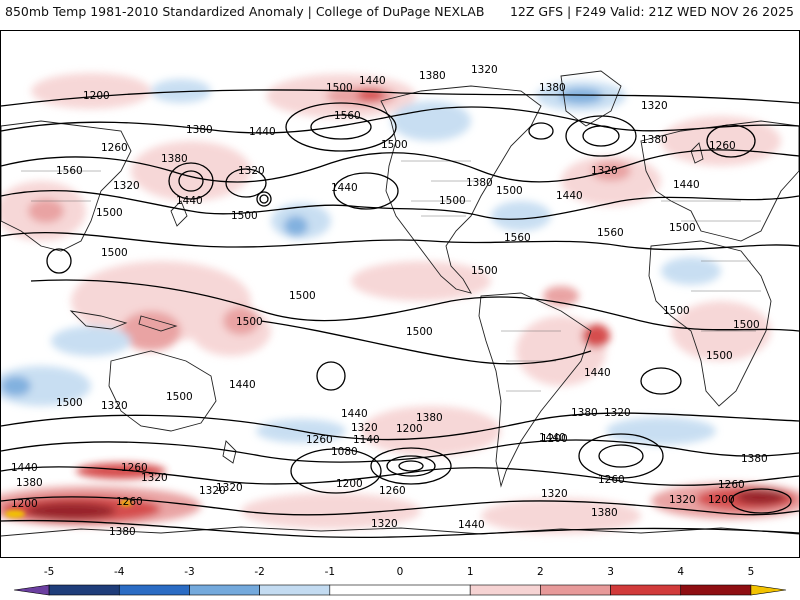  Describe the element at coordinates (470, 572) in the screenshot. I see `colorbar-tick-label: 1` at that location.